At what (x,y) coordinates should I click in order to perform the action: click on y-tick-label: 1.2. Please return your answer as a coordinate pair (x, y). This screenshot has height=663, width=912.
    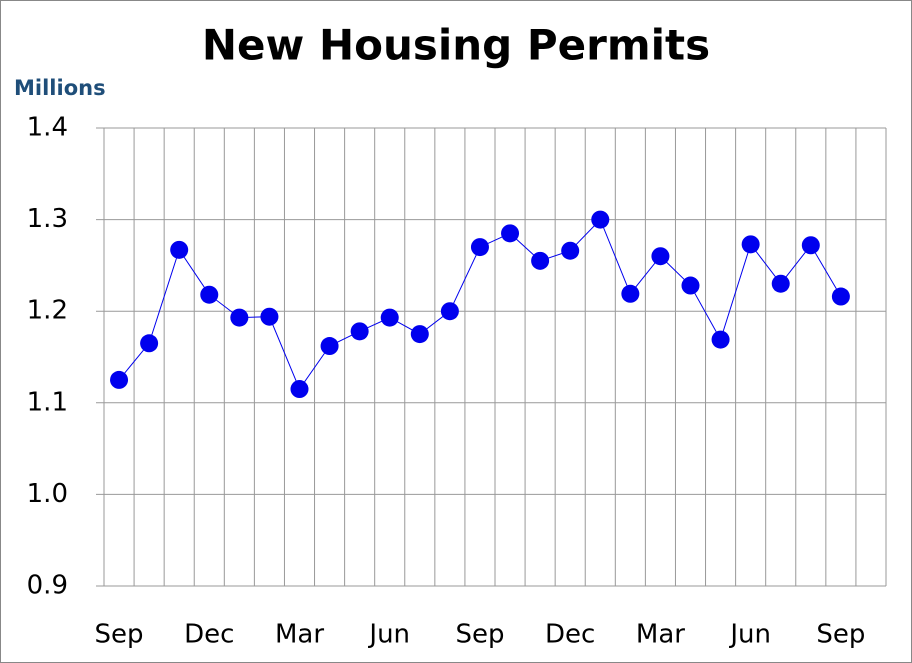
    Looking at the image, I should click on (47, 311).